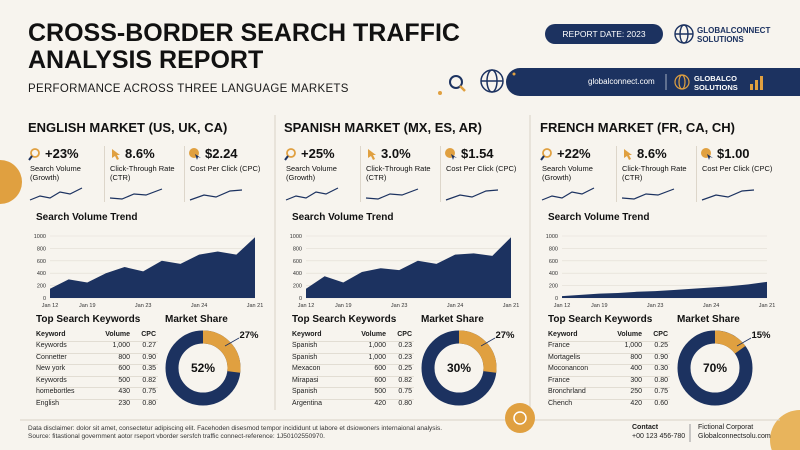 This screenshot has height=450, width=800. What do you see at coordinates (405, 368) in the screenshot?
I see `table-cell: 0.25` at bounding box center [405, 368].